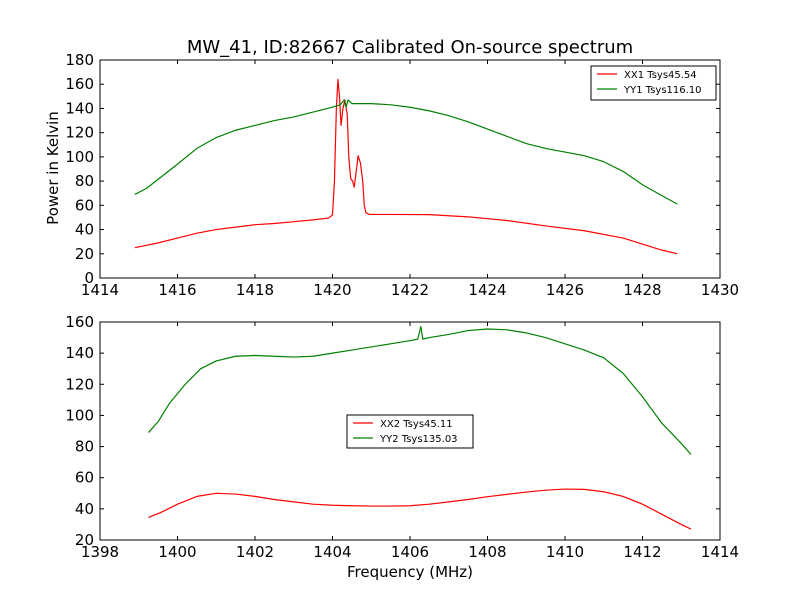 The image size is (800, 600). What do you see at coordinates (53, 168) in the screenshot?
I see `top-y-axis-label: Power in Kelvin` at bounding box center [53, 168].